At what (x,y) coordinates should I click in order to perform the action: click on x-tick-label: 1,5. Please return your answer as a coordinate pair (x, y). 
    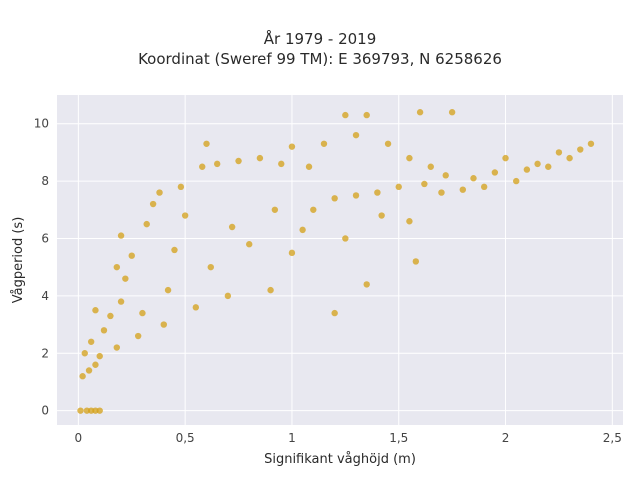
    Looking at the image, I should click on (398, 438).